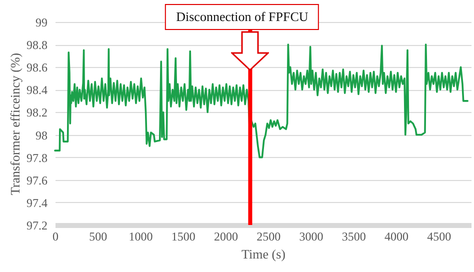  I want to click on x-tick-label: 0, so click(55, 237).